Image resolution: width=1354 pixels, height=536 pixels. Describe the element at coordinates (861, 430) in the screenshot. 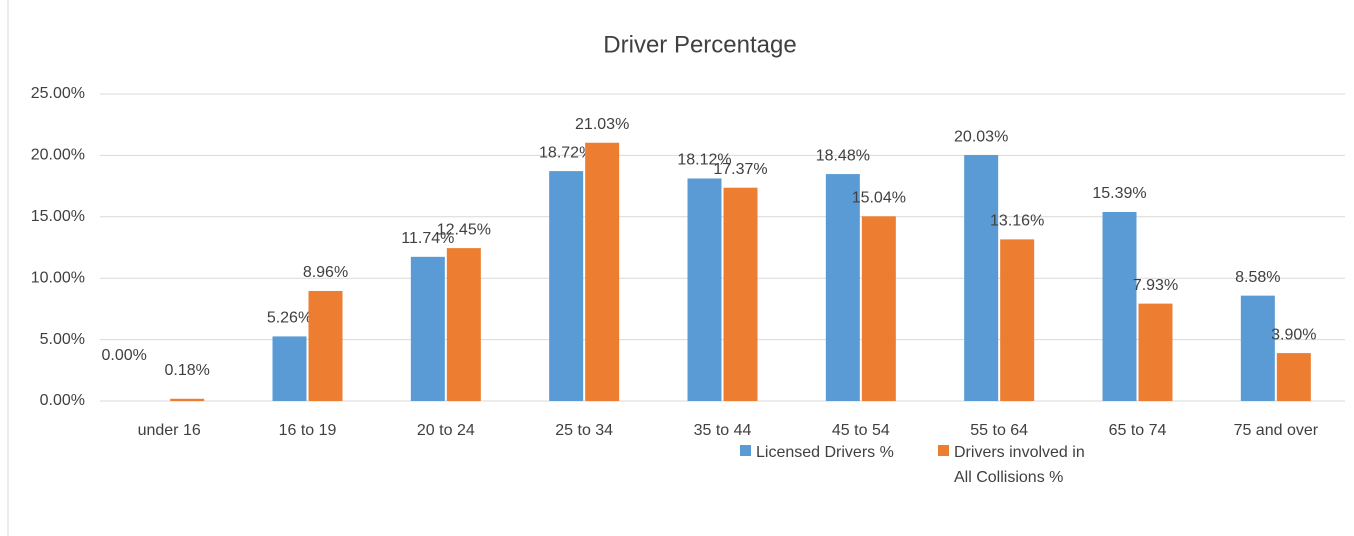

I see `x-tick-label: 45 to 54` at that location.